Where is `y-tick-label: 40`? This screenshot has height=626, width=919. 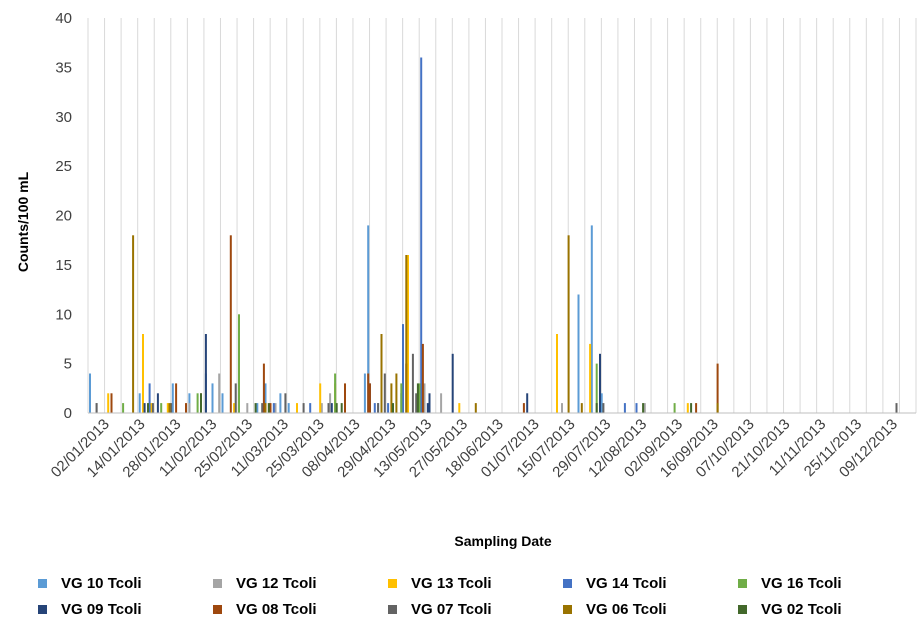 y-tick-label: 40 is located at coordinates (63, 18).